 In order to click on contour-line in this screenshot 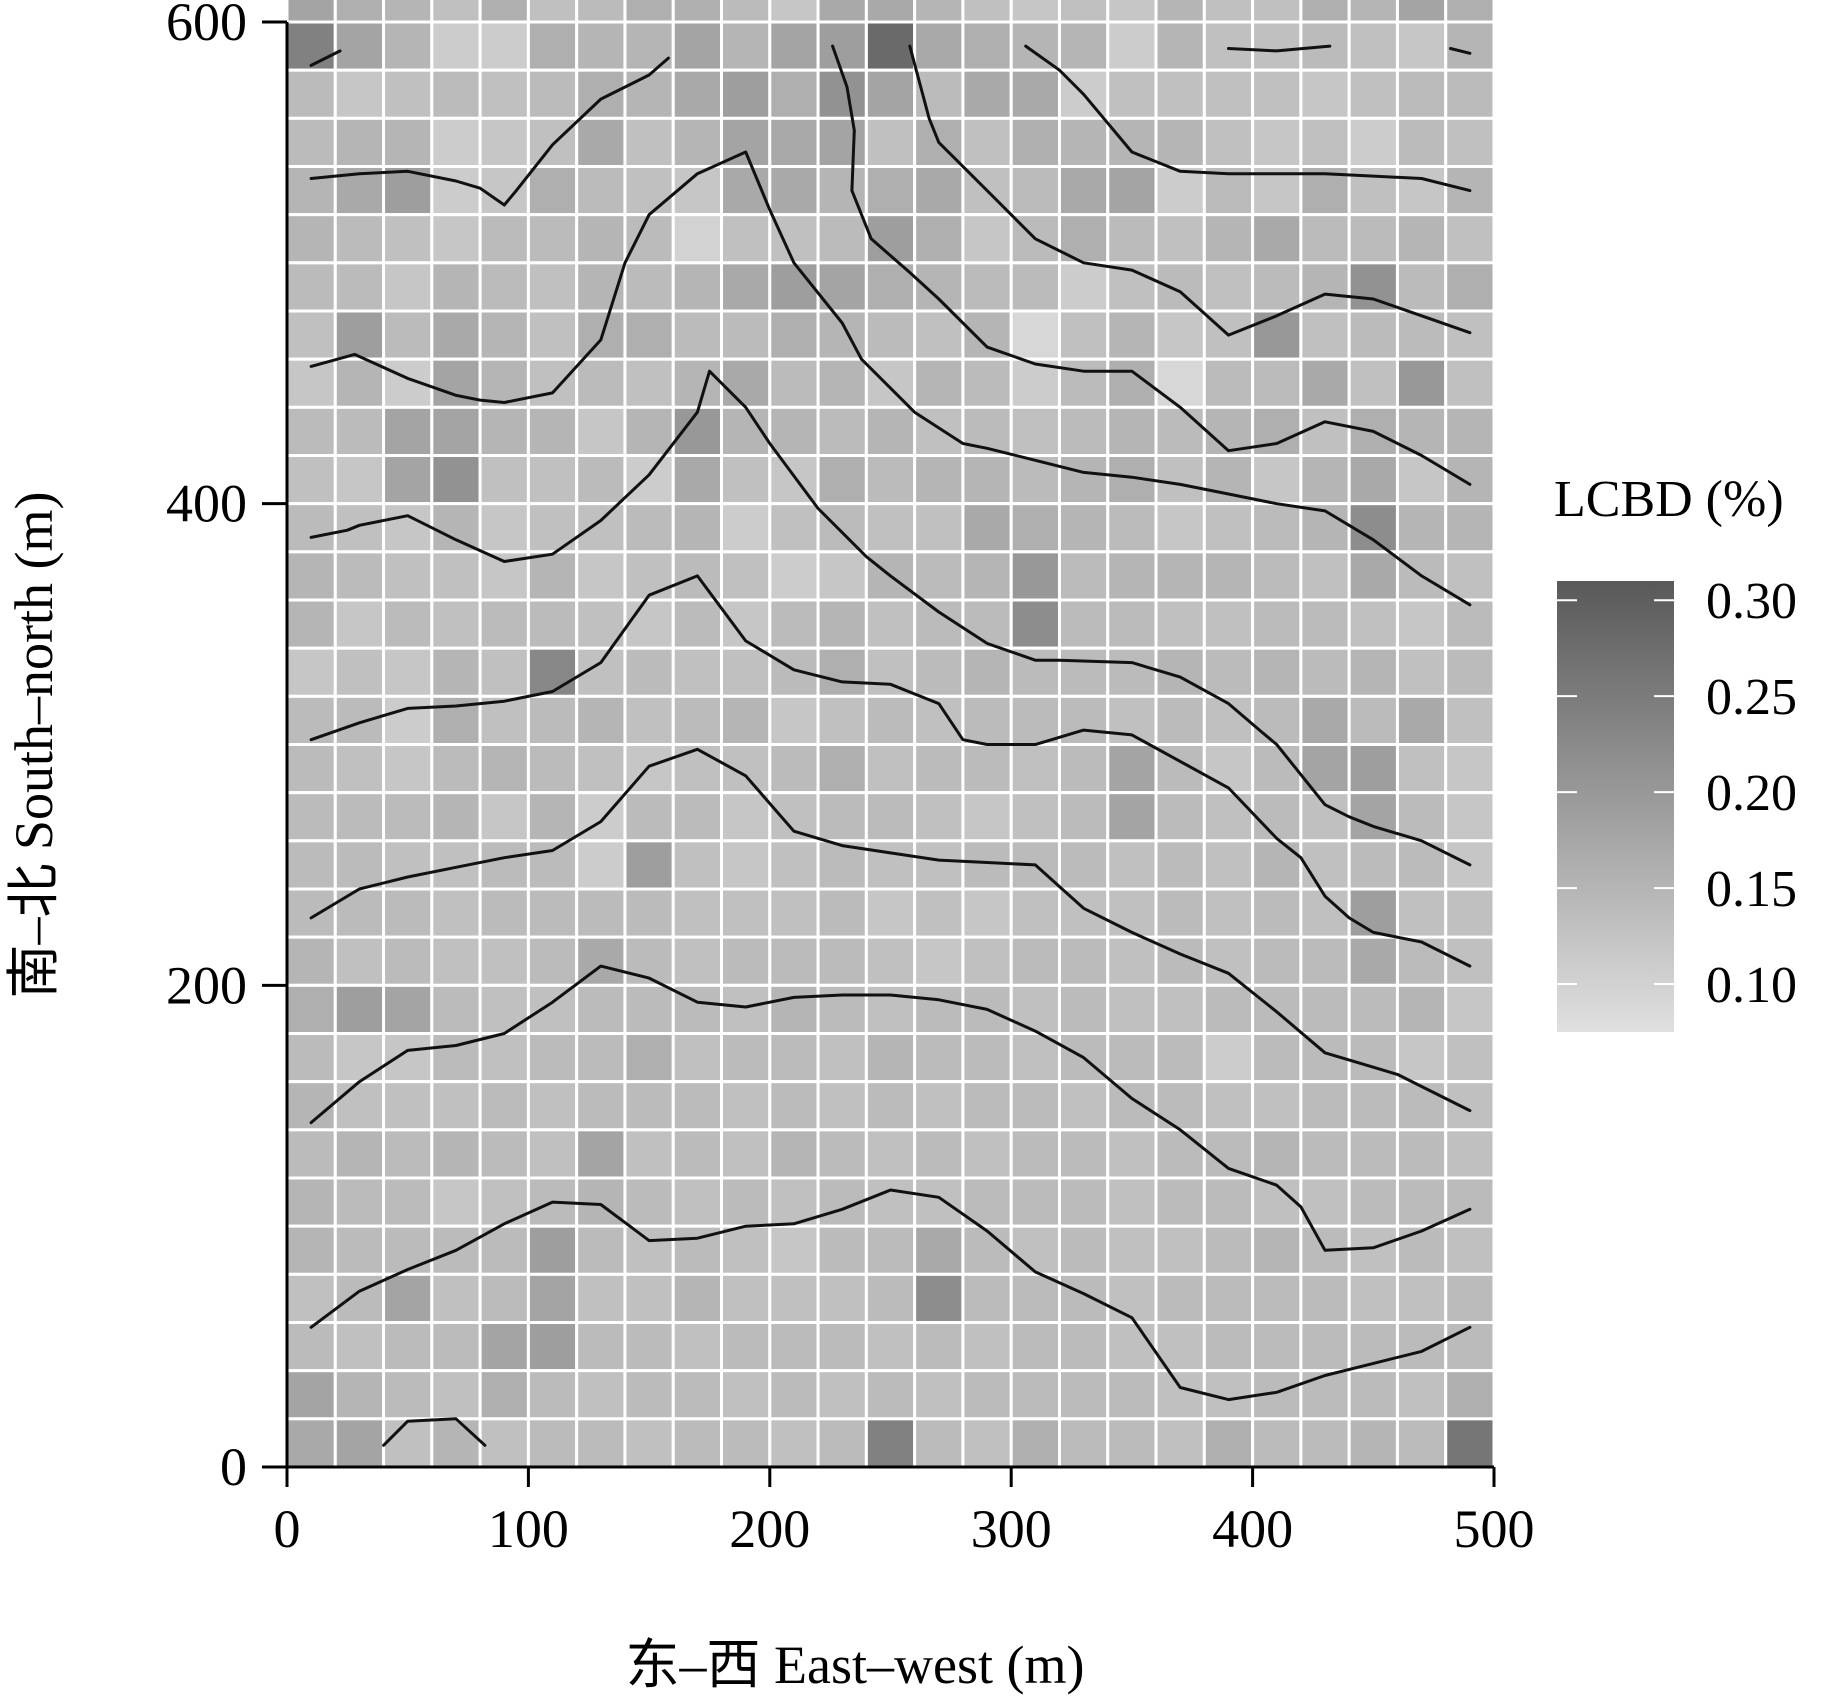, I will do `click(1248, 118)`.